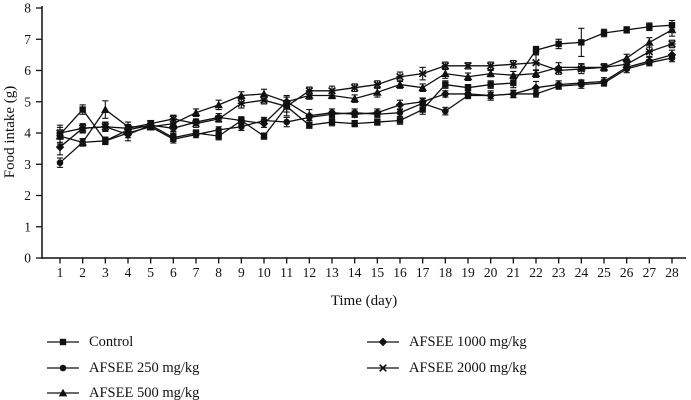 The image size is (691, 400). I want to click on svg-text: 23, so click(559, 272).